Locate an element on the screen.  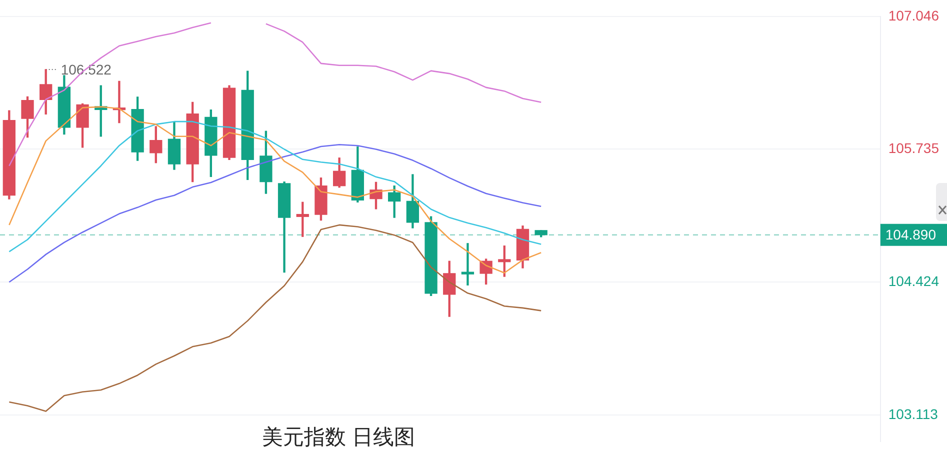
ref-line-label: 104.890 is located at coordinates (910, 234).